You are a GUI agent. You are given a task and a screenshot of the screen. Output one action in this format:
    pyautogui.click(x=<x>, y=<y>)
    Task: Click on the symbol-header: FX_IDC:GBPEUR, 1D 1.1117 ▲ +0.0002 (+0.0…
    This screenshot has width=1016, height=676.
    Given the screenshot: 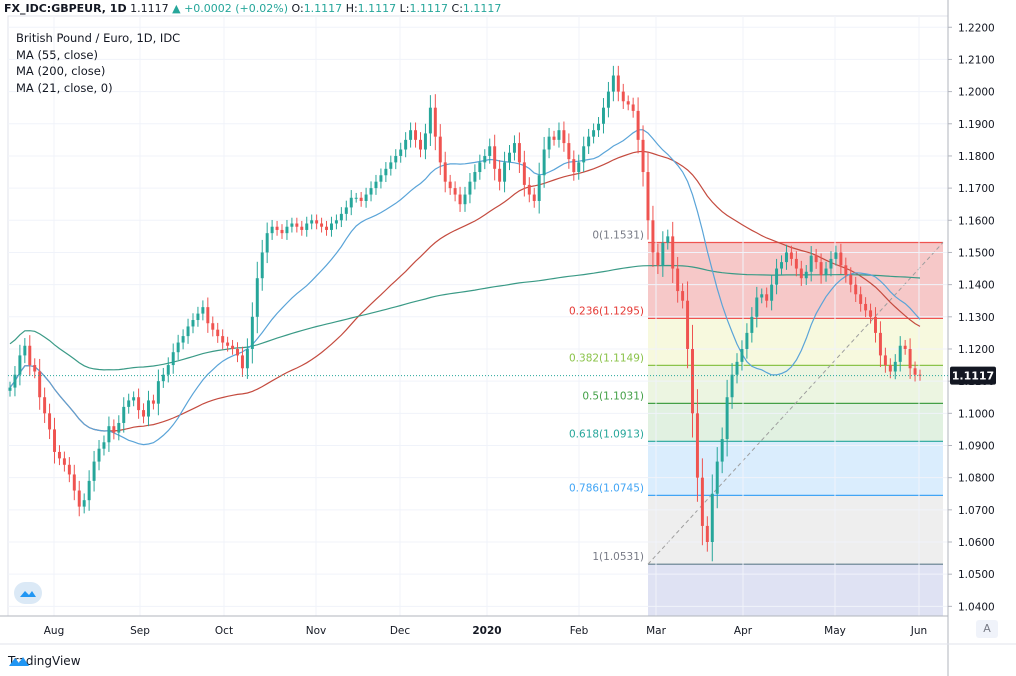 What is the action you would take?
    pyautogui.click(x=252, y=8)
    